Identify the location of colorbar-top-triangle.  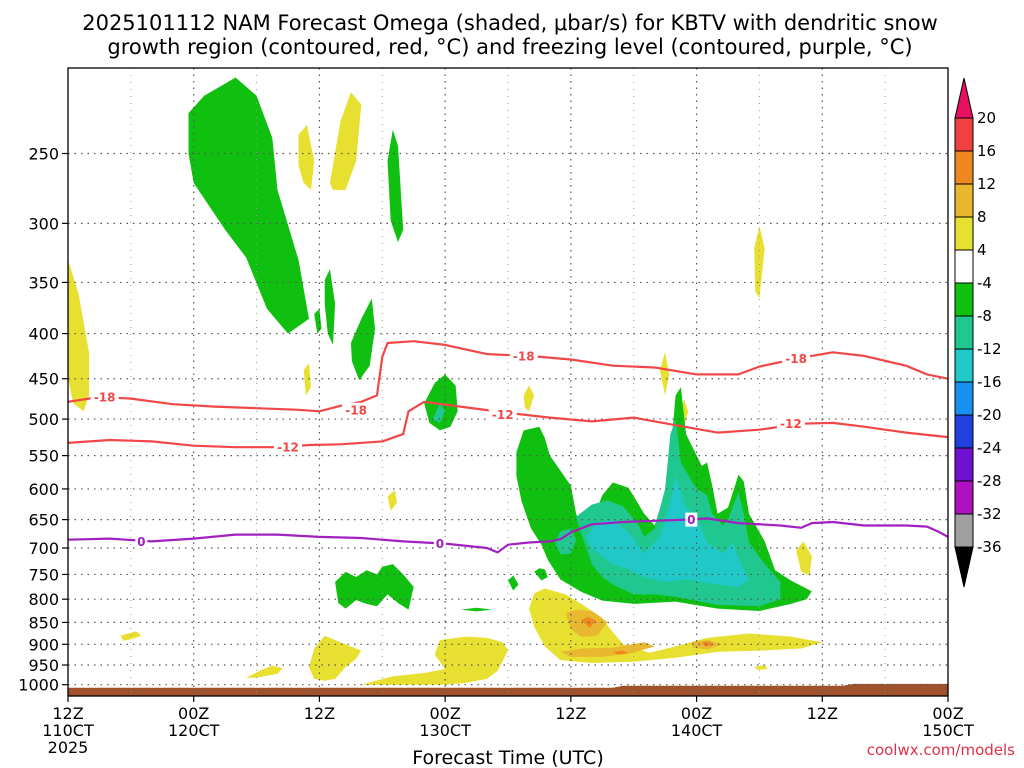
(964, 98).